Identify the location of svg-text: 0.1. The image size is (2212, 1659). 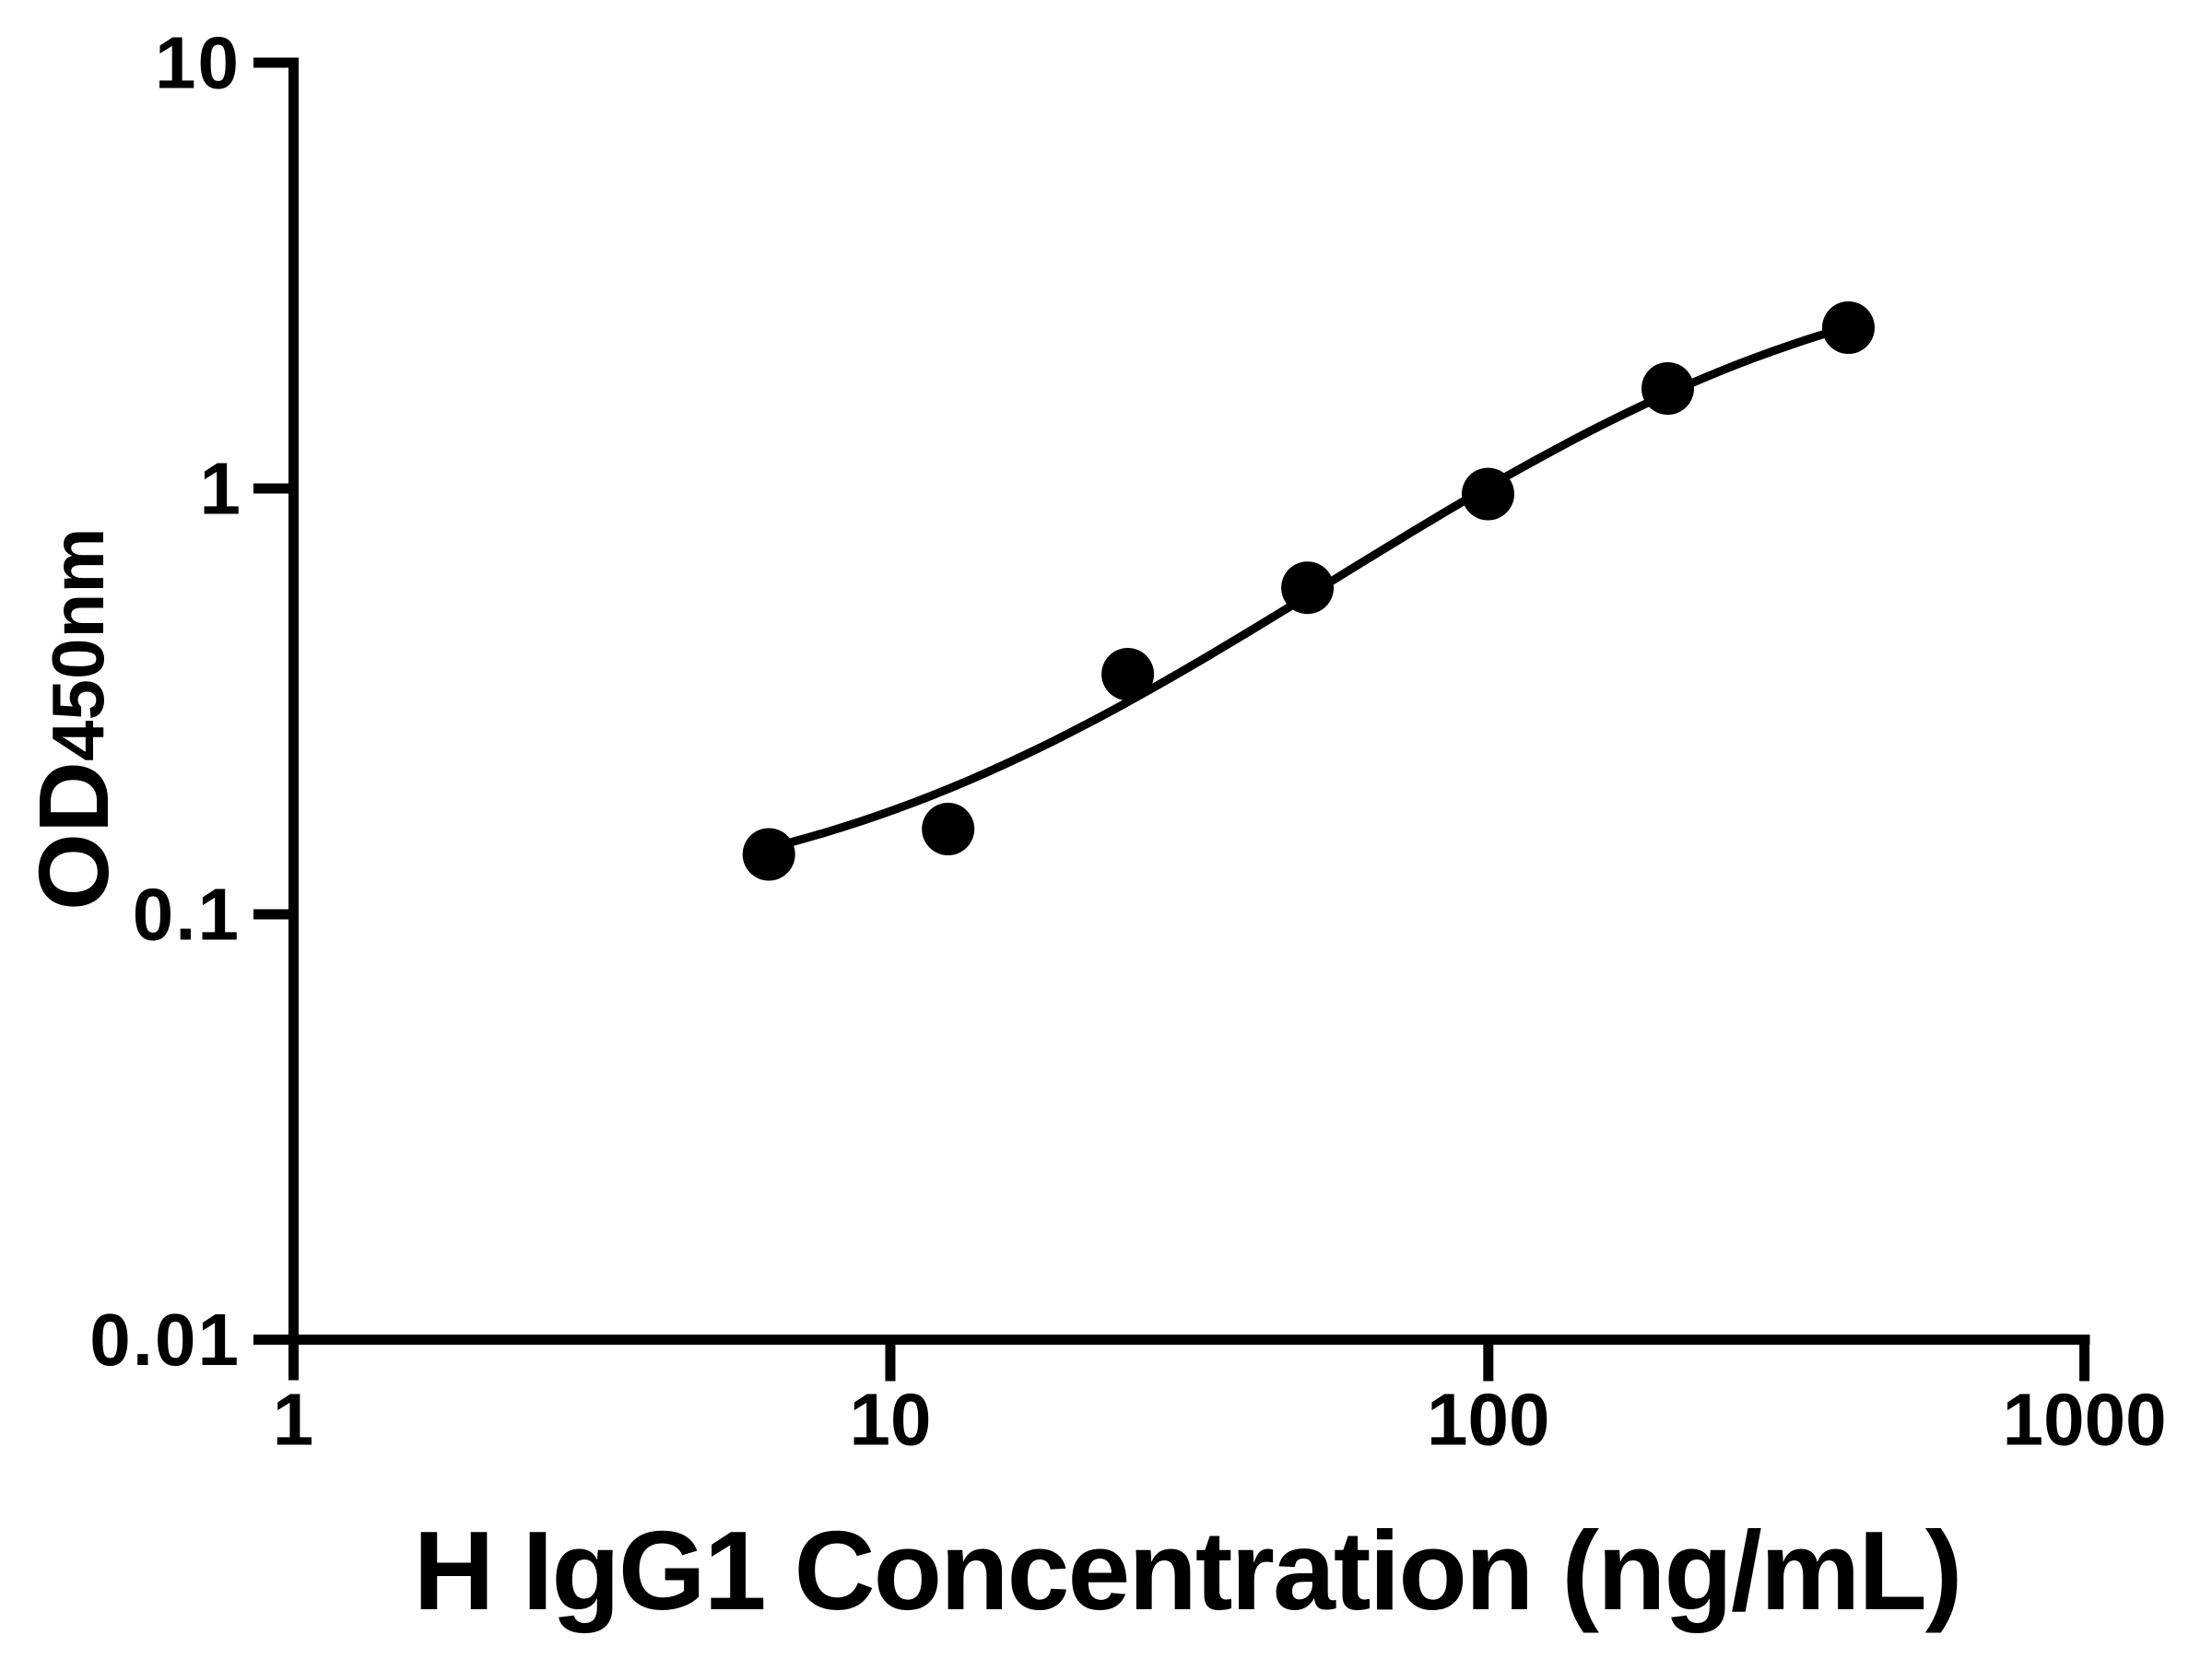
(187, 915).